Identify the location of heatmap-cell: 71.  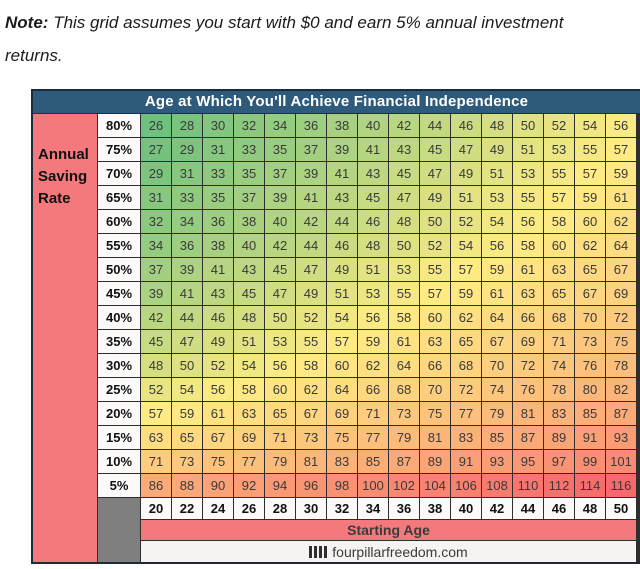
(373, 413).